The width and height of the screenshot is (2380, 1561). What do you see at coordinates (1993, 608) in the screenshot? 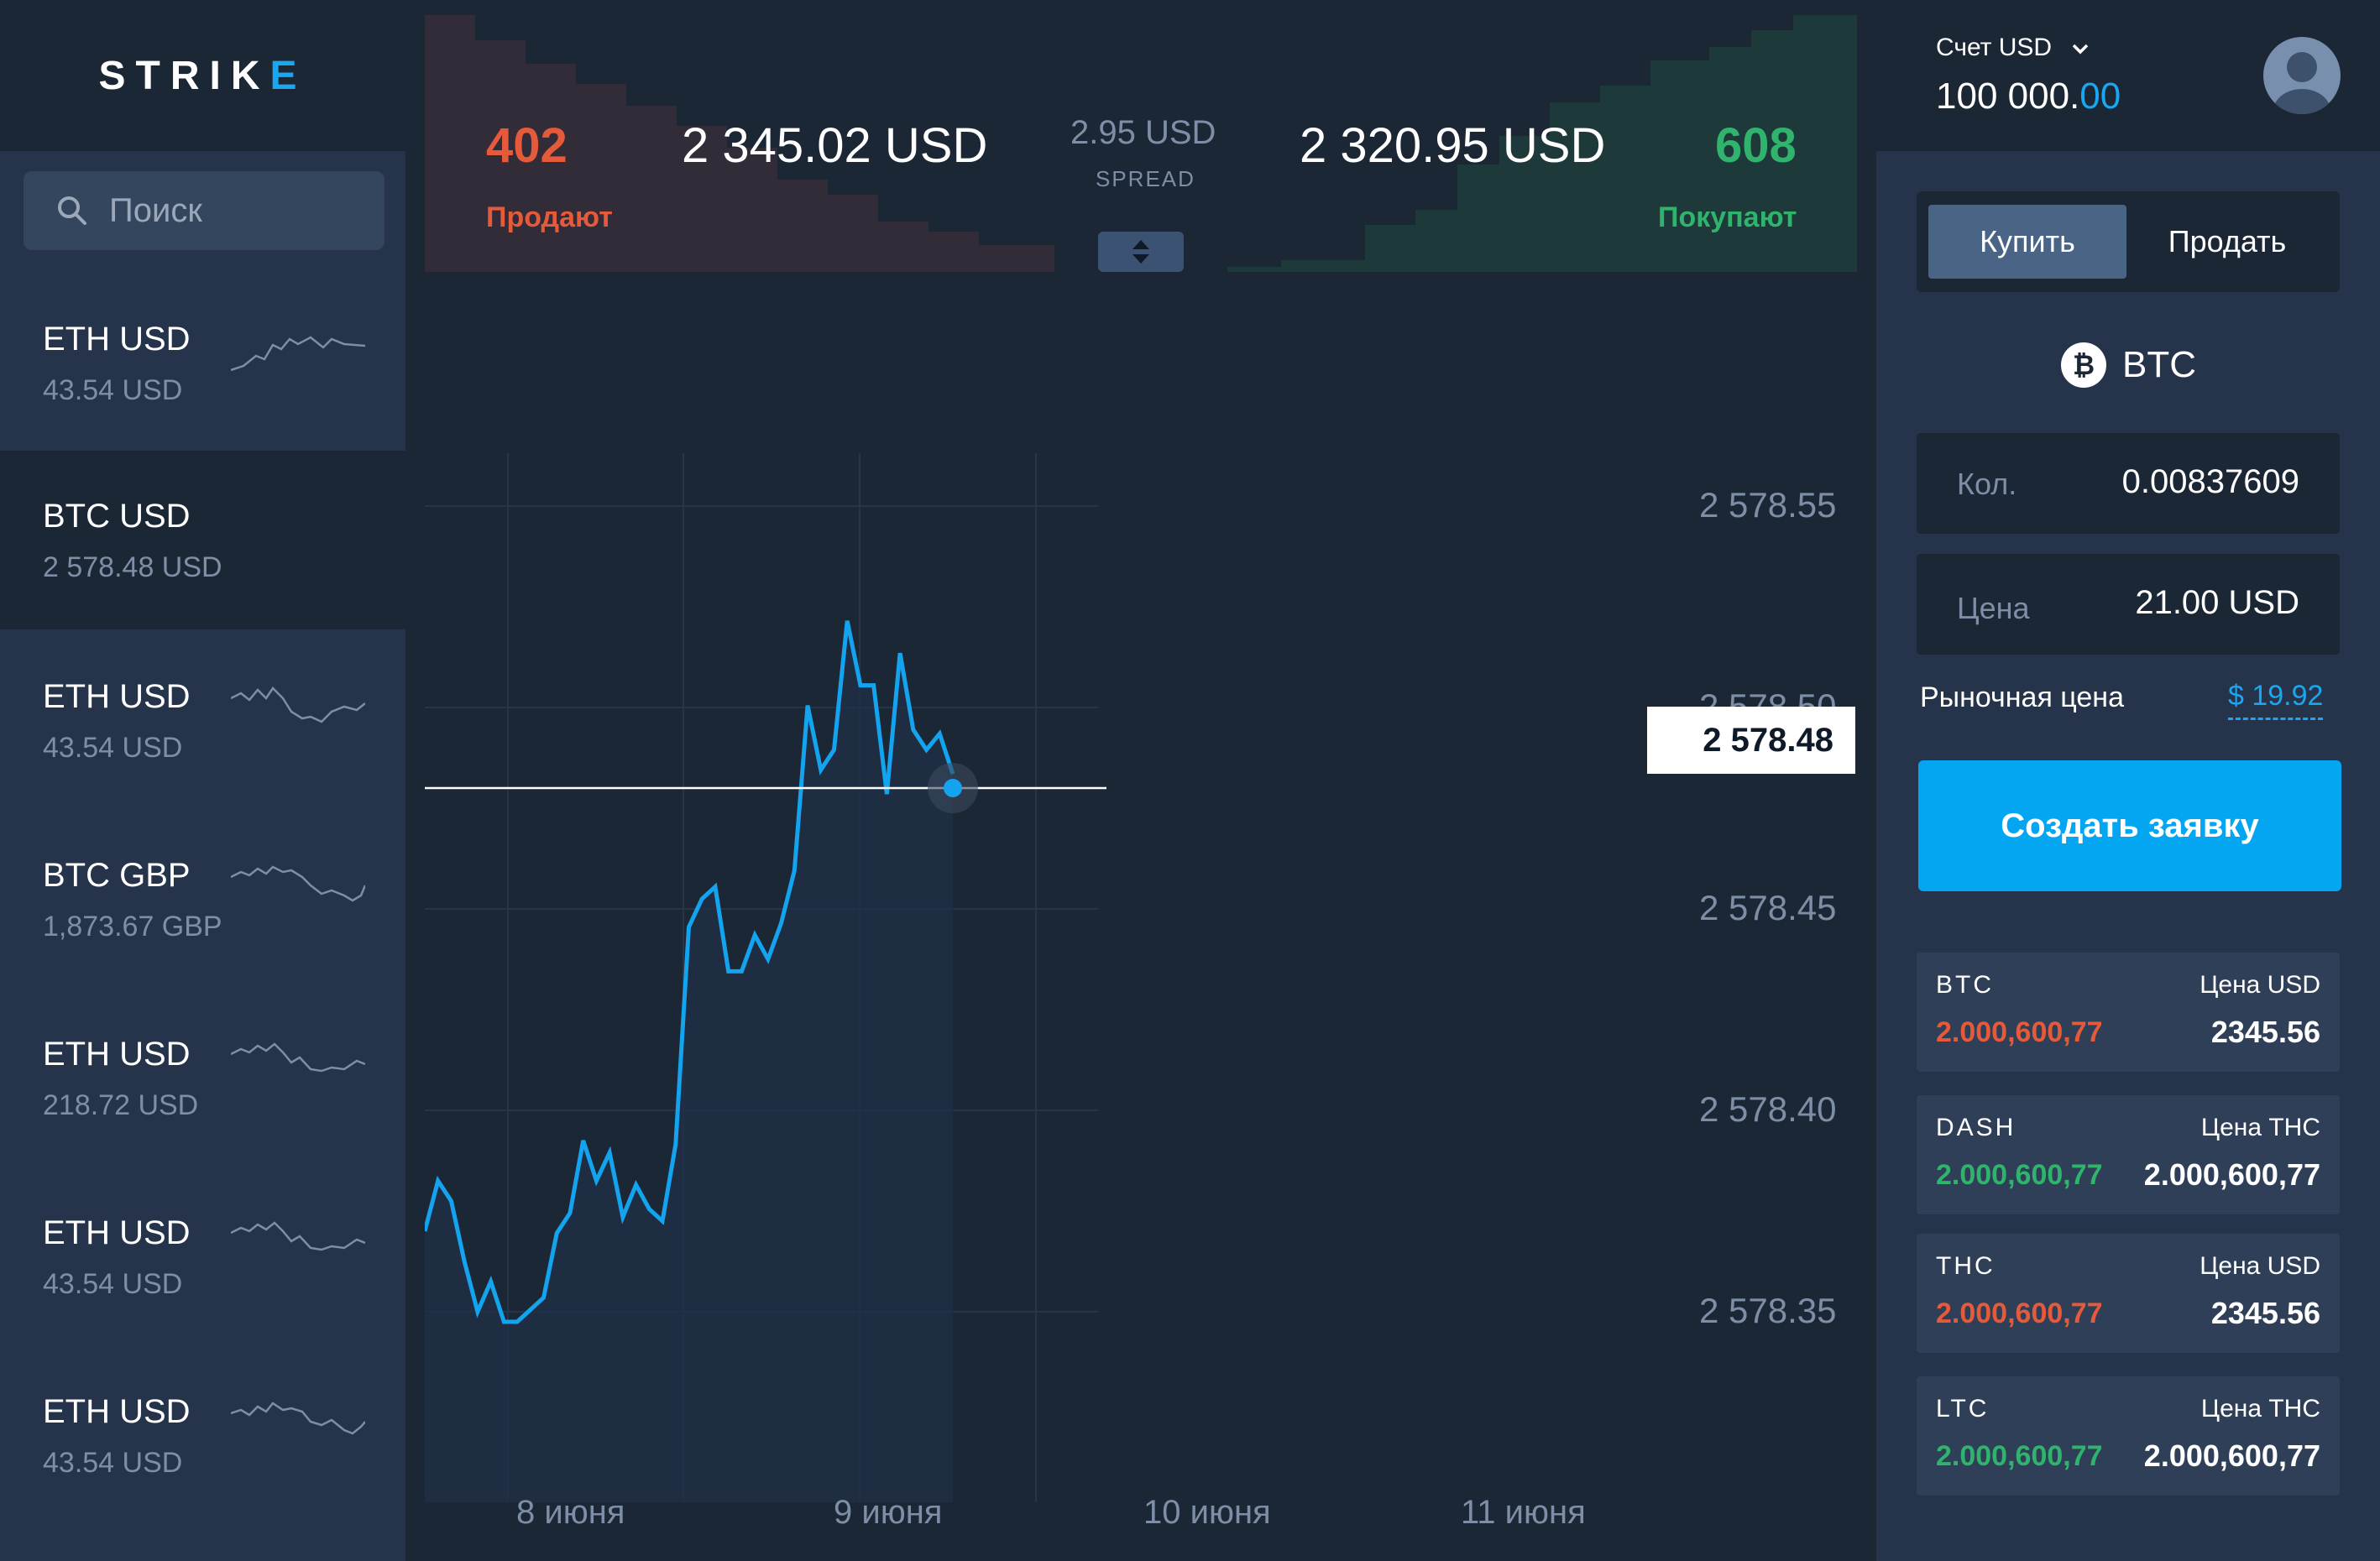
I see `price-label: Цена` at bounding box center [1993, 608].